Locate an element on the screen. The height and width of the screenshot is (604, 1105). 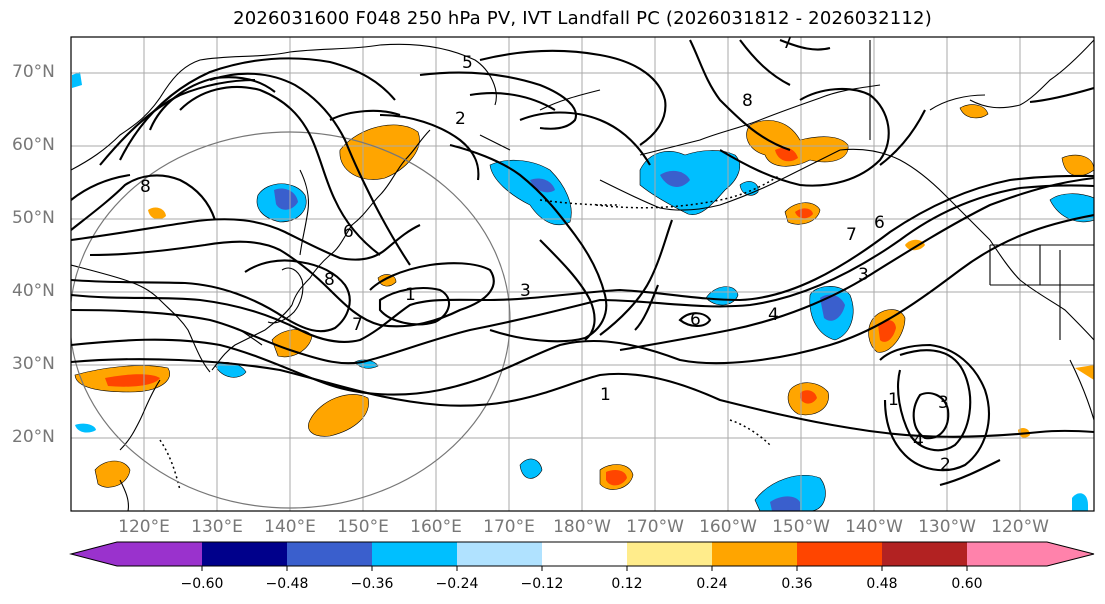
lon-label: 170°W is located at coordinates (655, 527).